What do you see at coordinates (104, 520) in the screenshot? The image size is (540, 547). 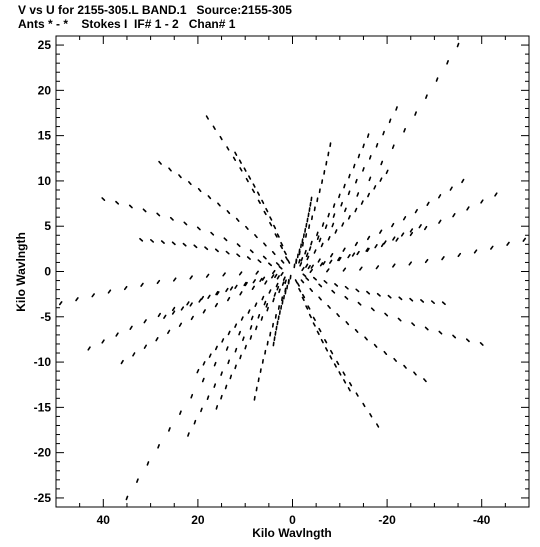 I see `x-tick-label: 40` at bounding box center [104, 520].